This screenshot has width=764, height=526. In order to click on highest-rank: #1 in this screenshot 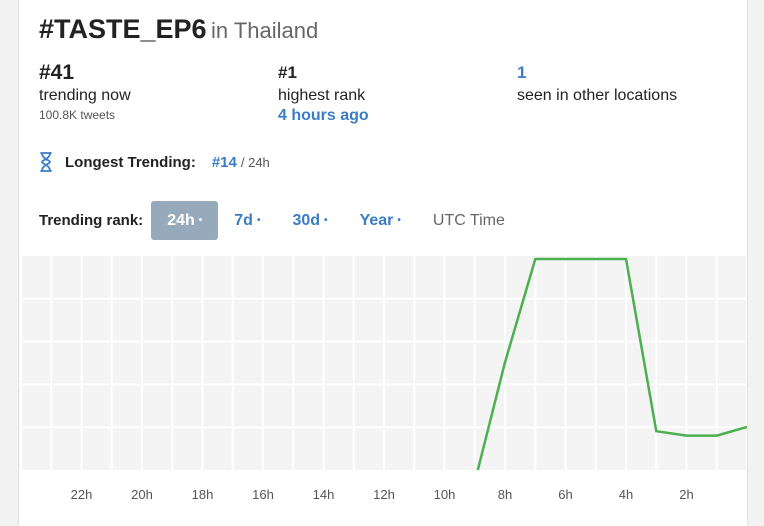, I will do `click(287, 72)`.